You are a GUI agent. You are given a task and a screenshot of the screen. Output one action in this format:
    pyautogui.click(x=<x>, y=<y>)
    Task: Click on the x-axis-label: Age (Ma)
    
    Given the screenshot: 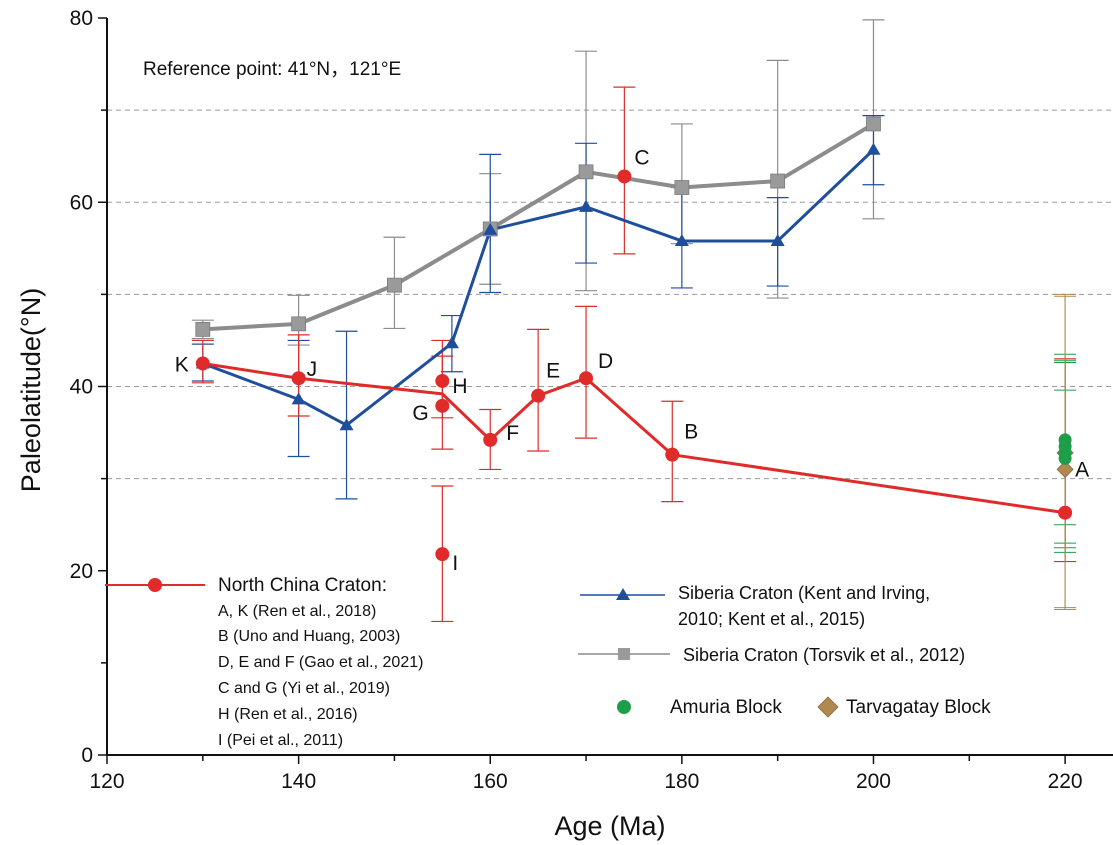 What is the action you would take?
    pyautogui.click(x=609, y=826)
    